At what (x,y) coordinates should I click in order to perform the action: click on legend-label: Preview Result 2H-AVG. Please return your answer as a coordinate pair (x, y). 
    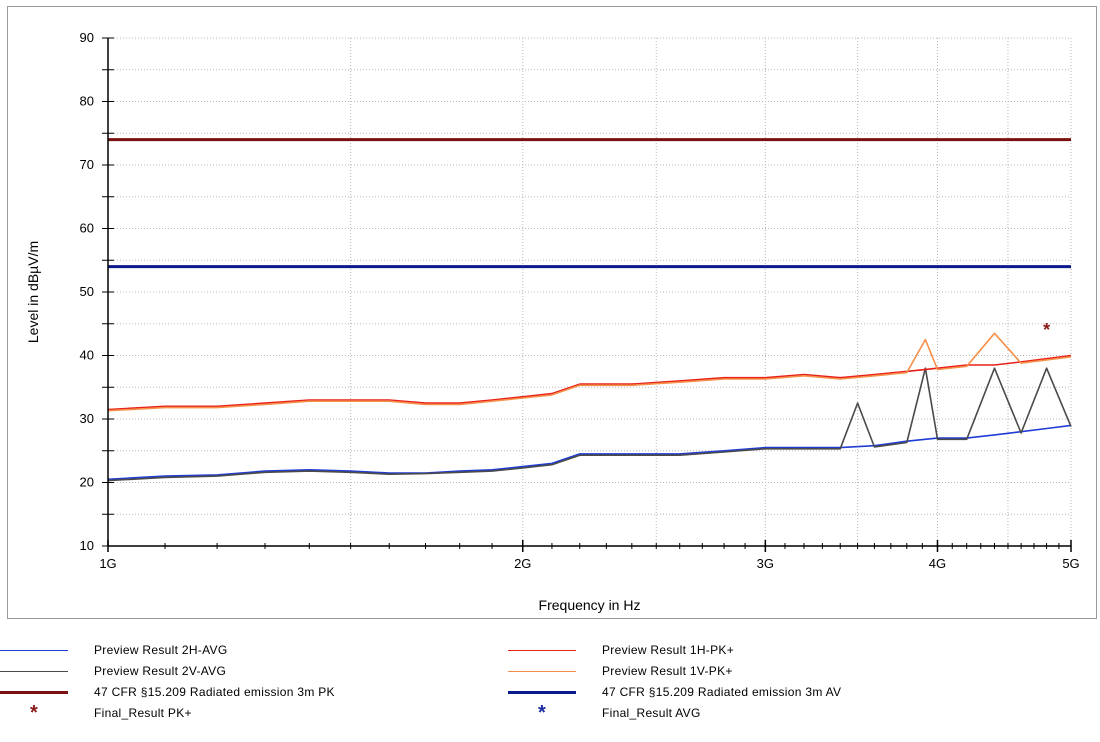
    Looking at the image, I should click on (161, 650).